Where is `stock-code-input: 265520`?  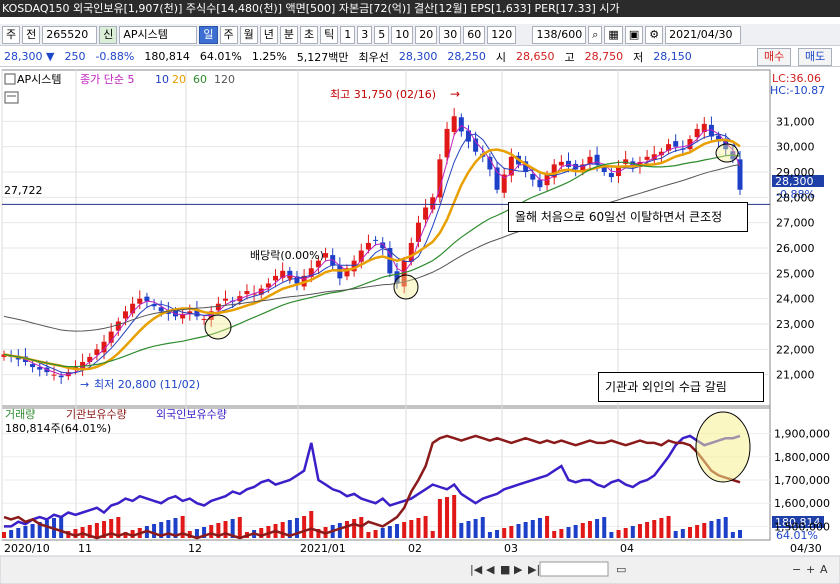
stock-code-input: 265520 is located at coordinates (70, 34).